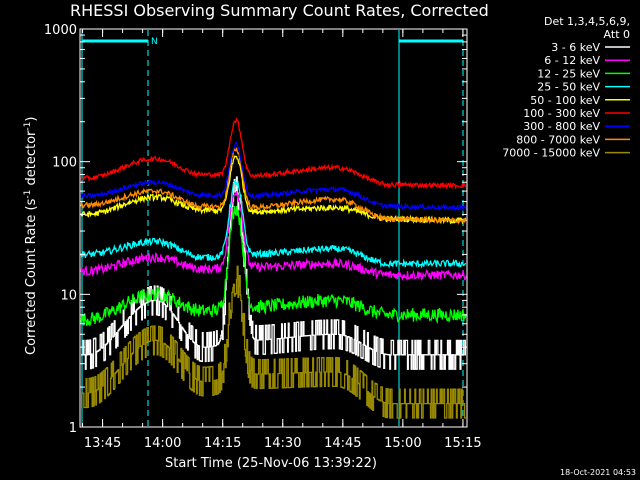 The width and height of the screenshot is (640, 480). Describe the element at coordinates (282, 443) in the screenshot. I see `x-tick-label: 14:30` at that location.